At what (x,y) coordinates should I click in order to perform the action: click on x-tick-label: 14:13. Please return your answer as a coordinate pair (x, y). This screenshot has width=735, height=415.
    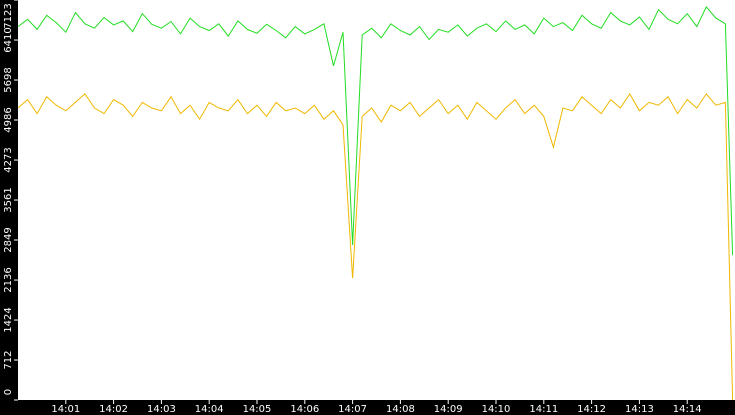
    Looking at the image, I should click on (639, 409).